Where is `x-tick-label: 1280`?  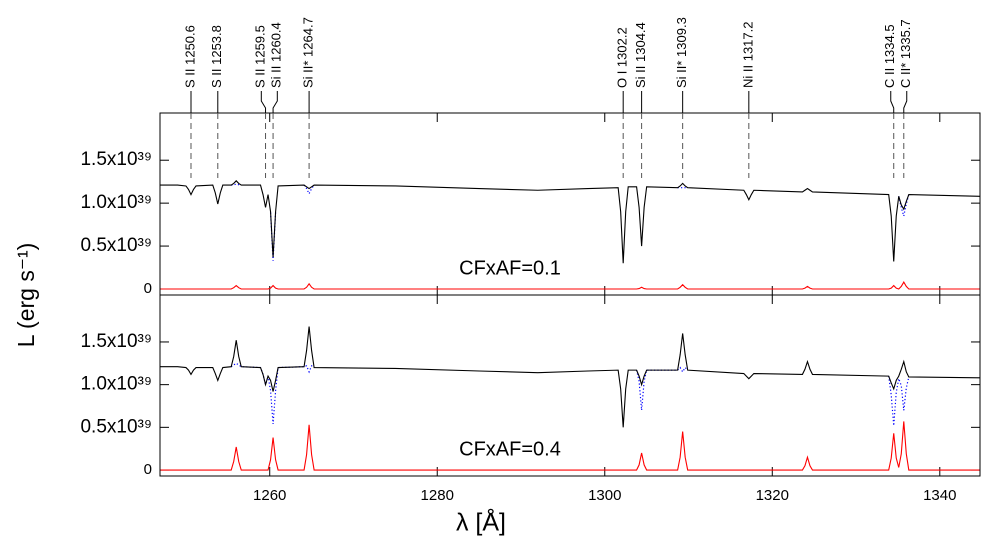
x-tick-label: 1280 is located at coordinates (437, 495).